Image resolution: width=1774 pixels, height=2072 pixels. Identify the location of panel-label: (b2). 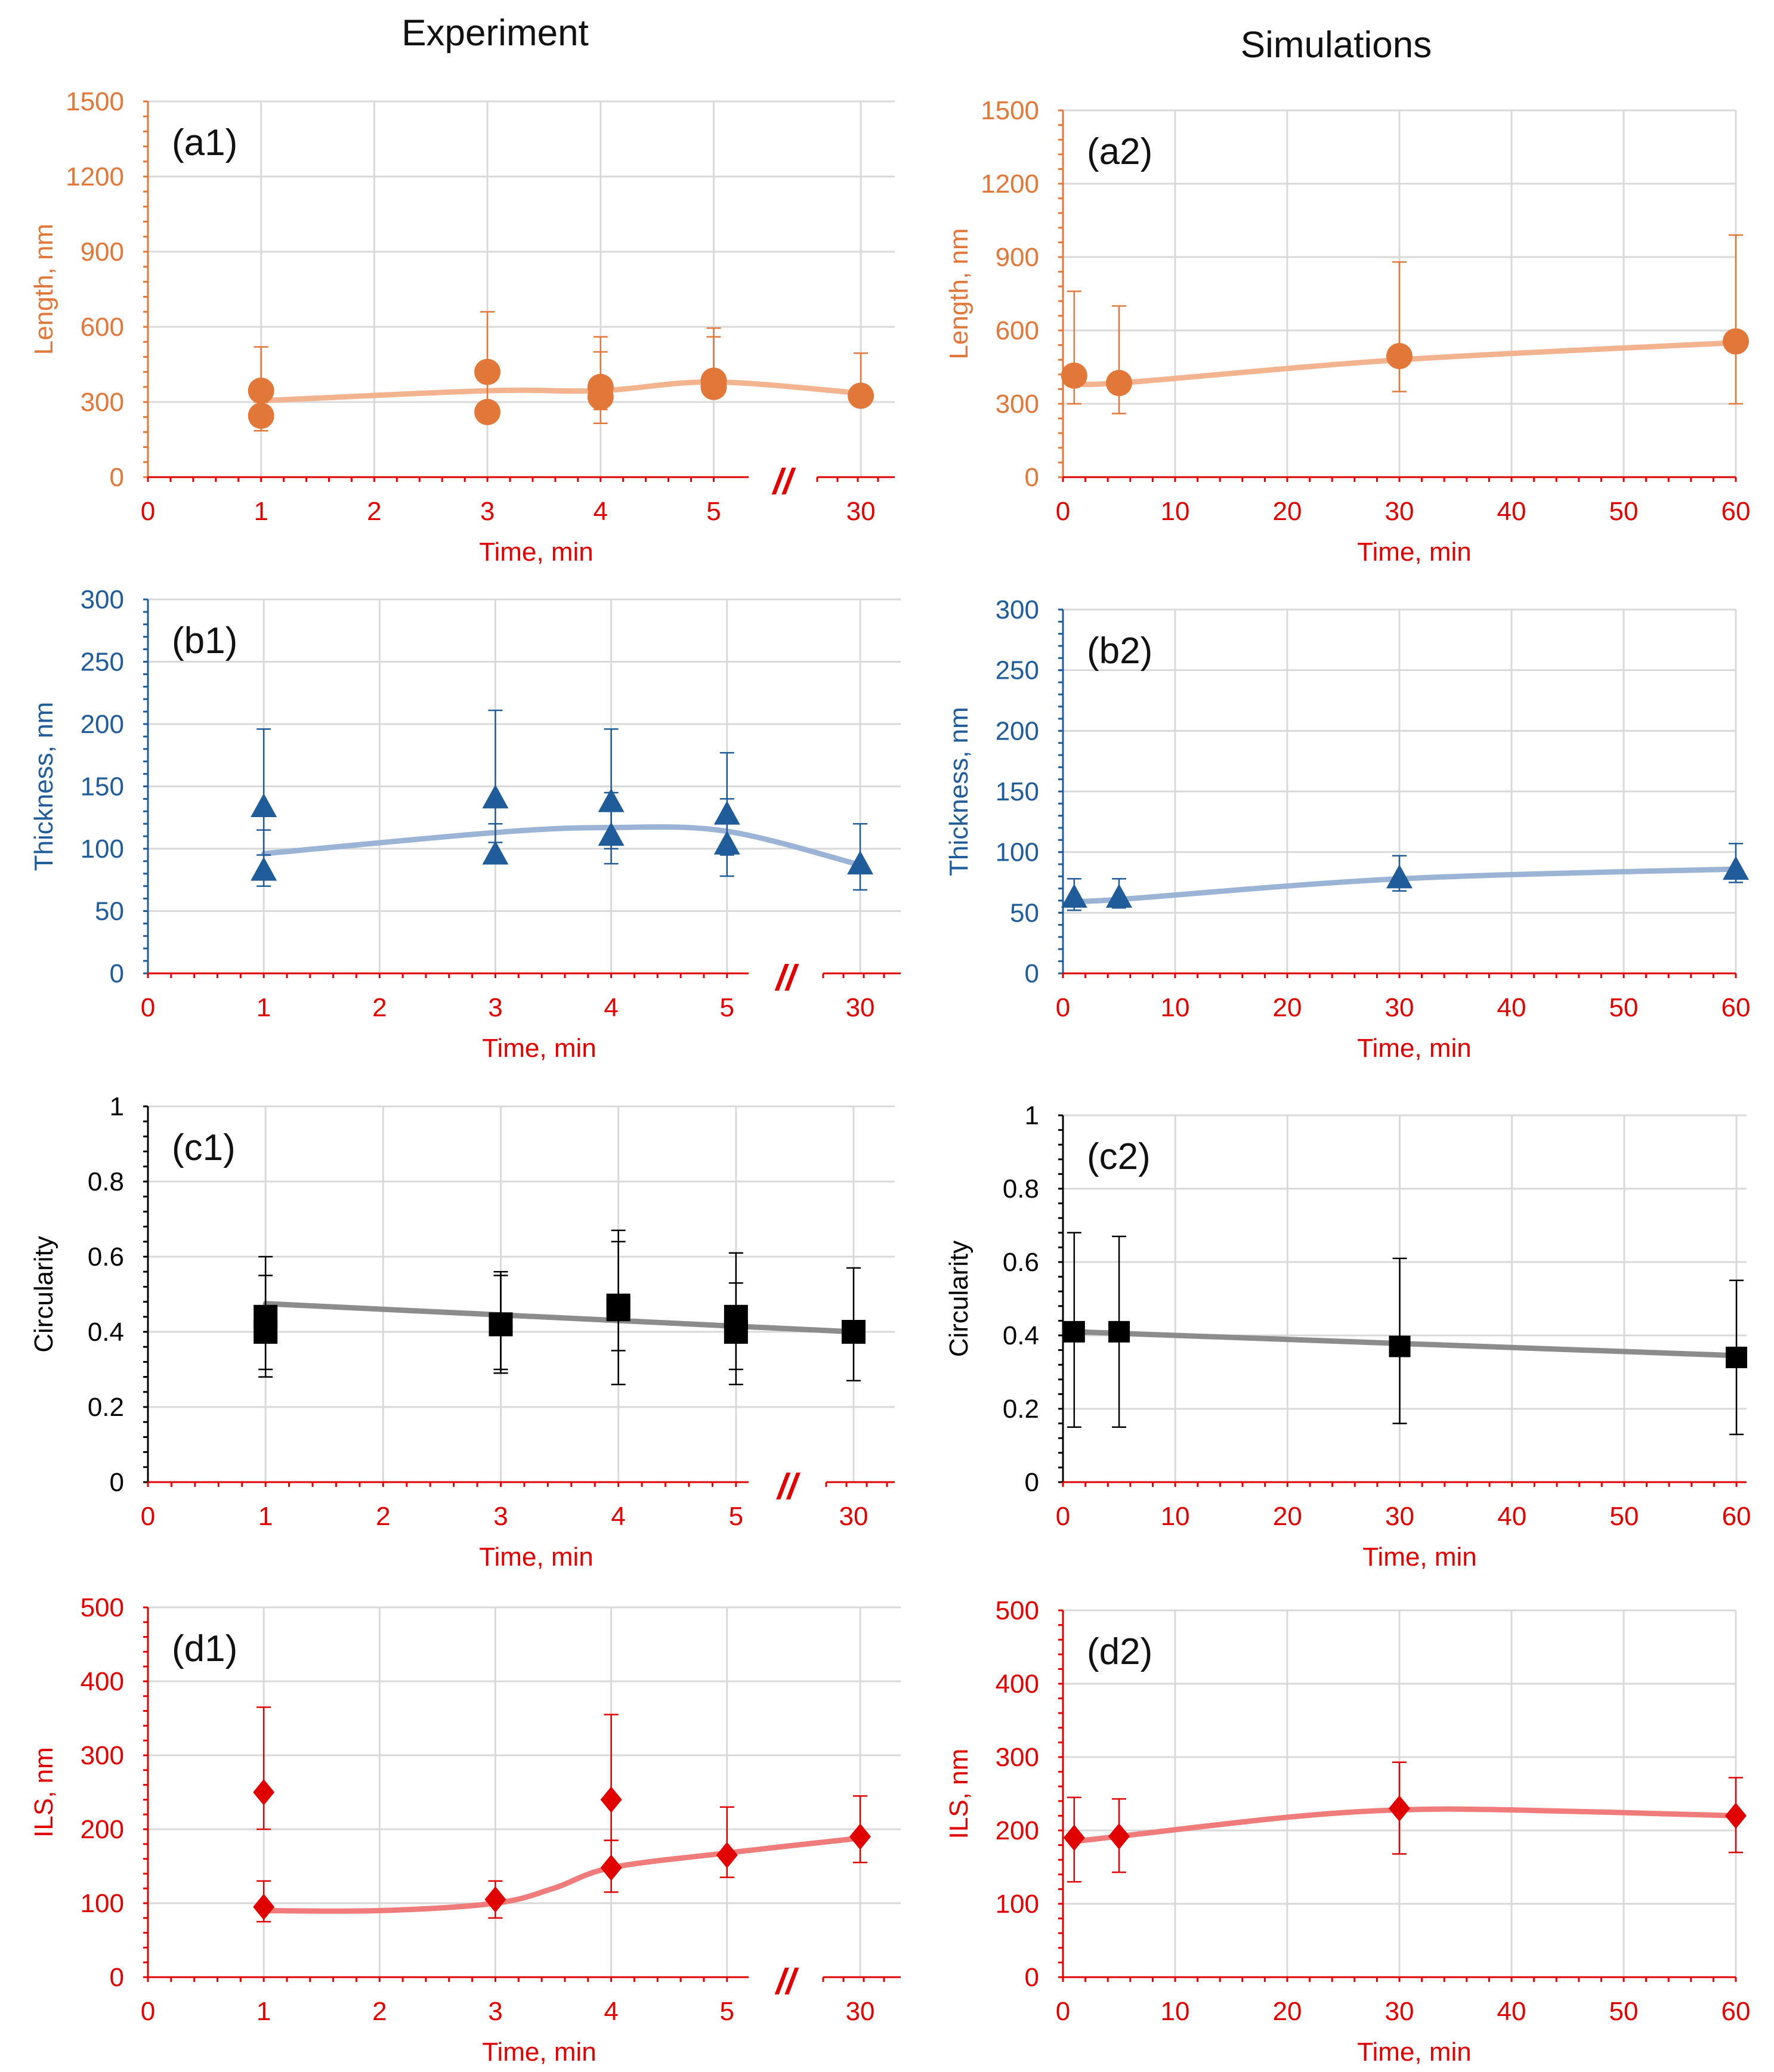
(1119, 651).